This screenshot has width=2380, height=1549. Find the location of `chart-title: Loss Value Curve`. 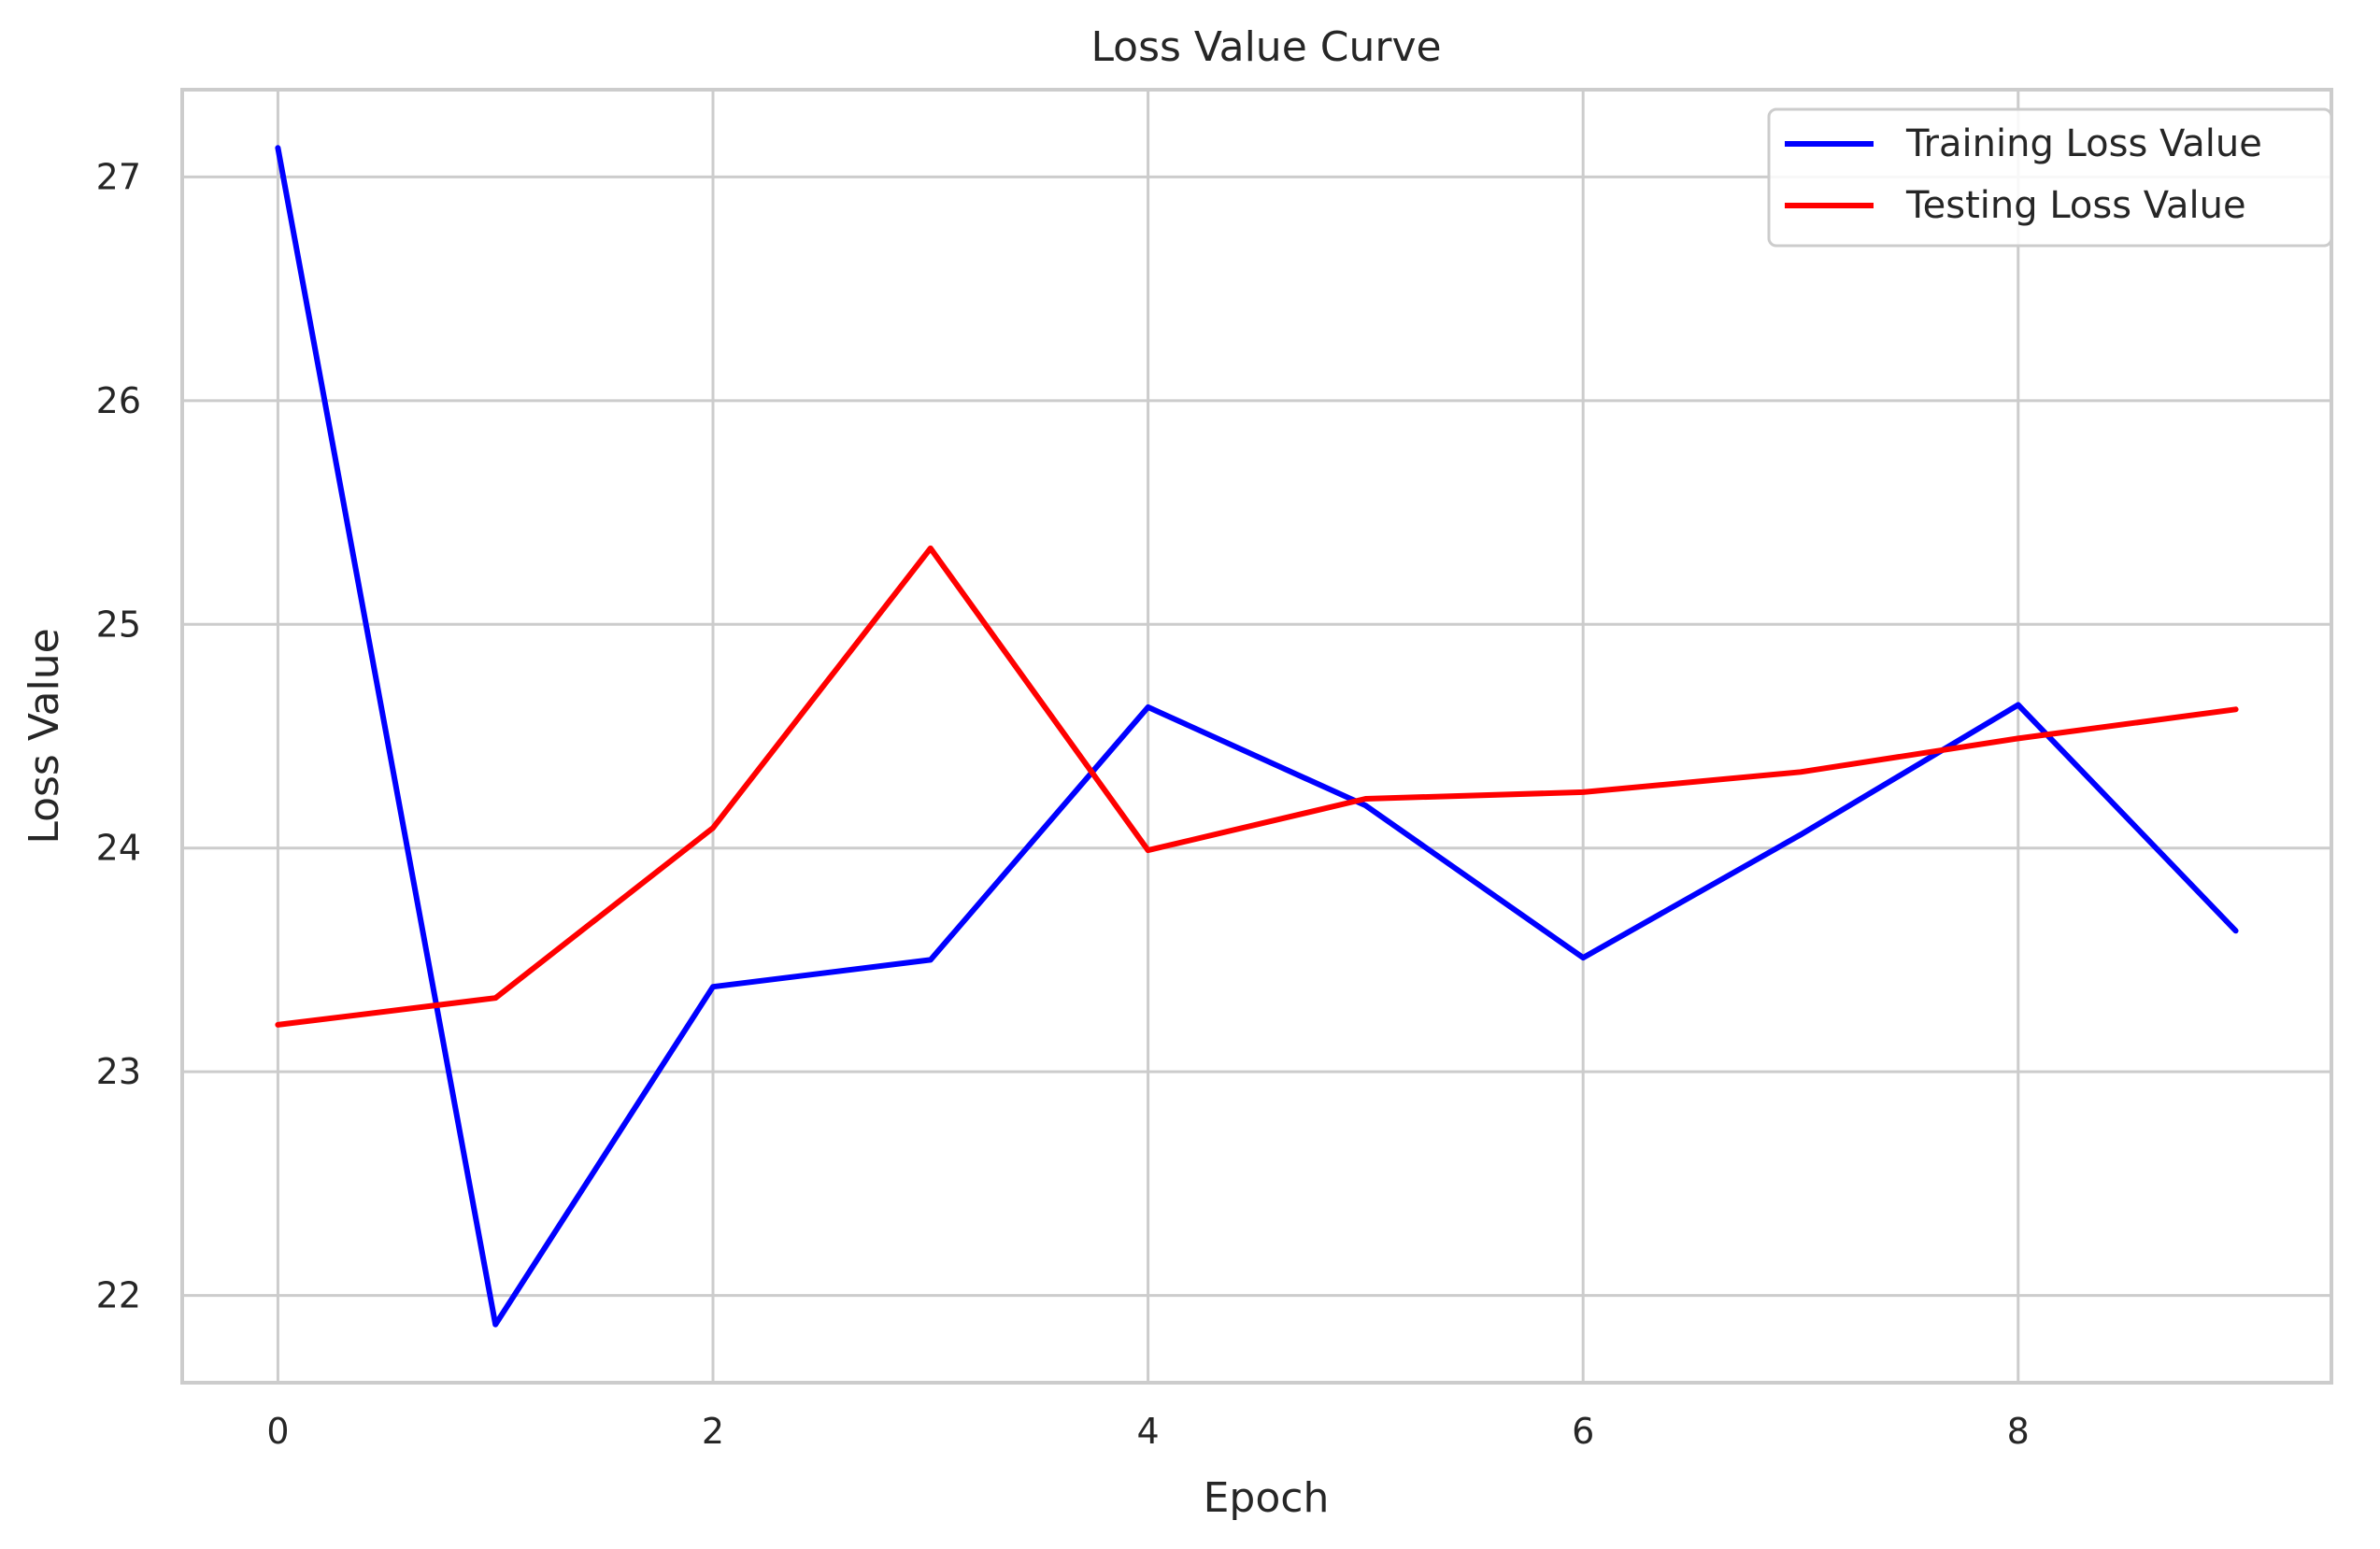

chart-title: Loss Value Curve is located at coordinates (1265, 47).